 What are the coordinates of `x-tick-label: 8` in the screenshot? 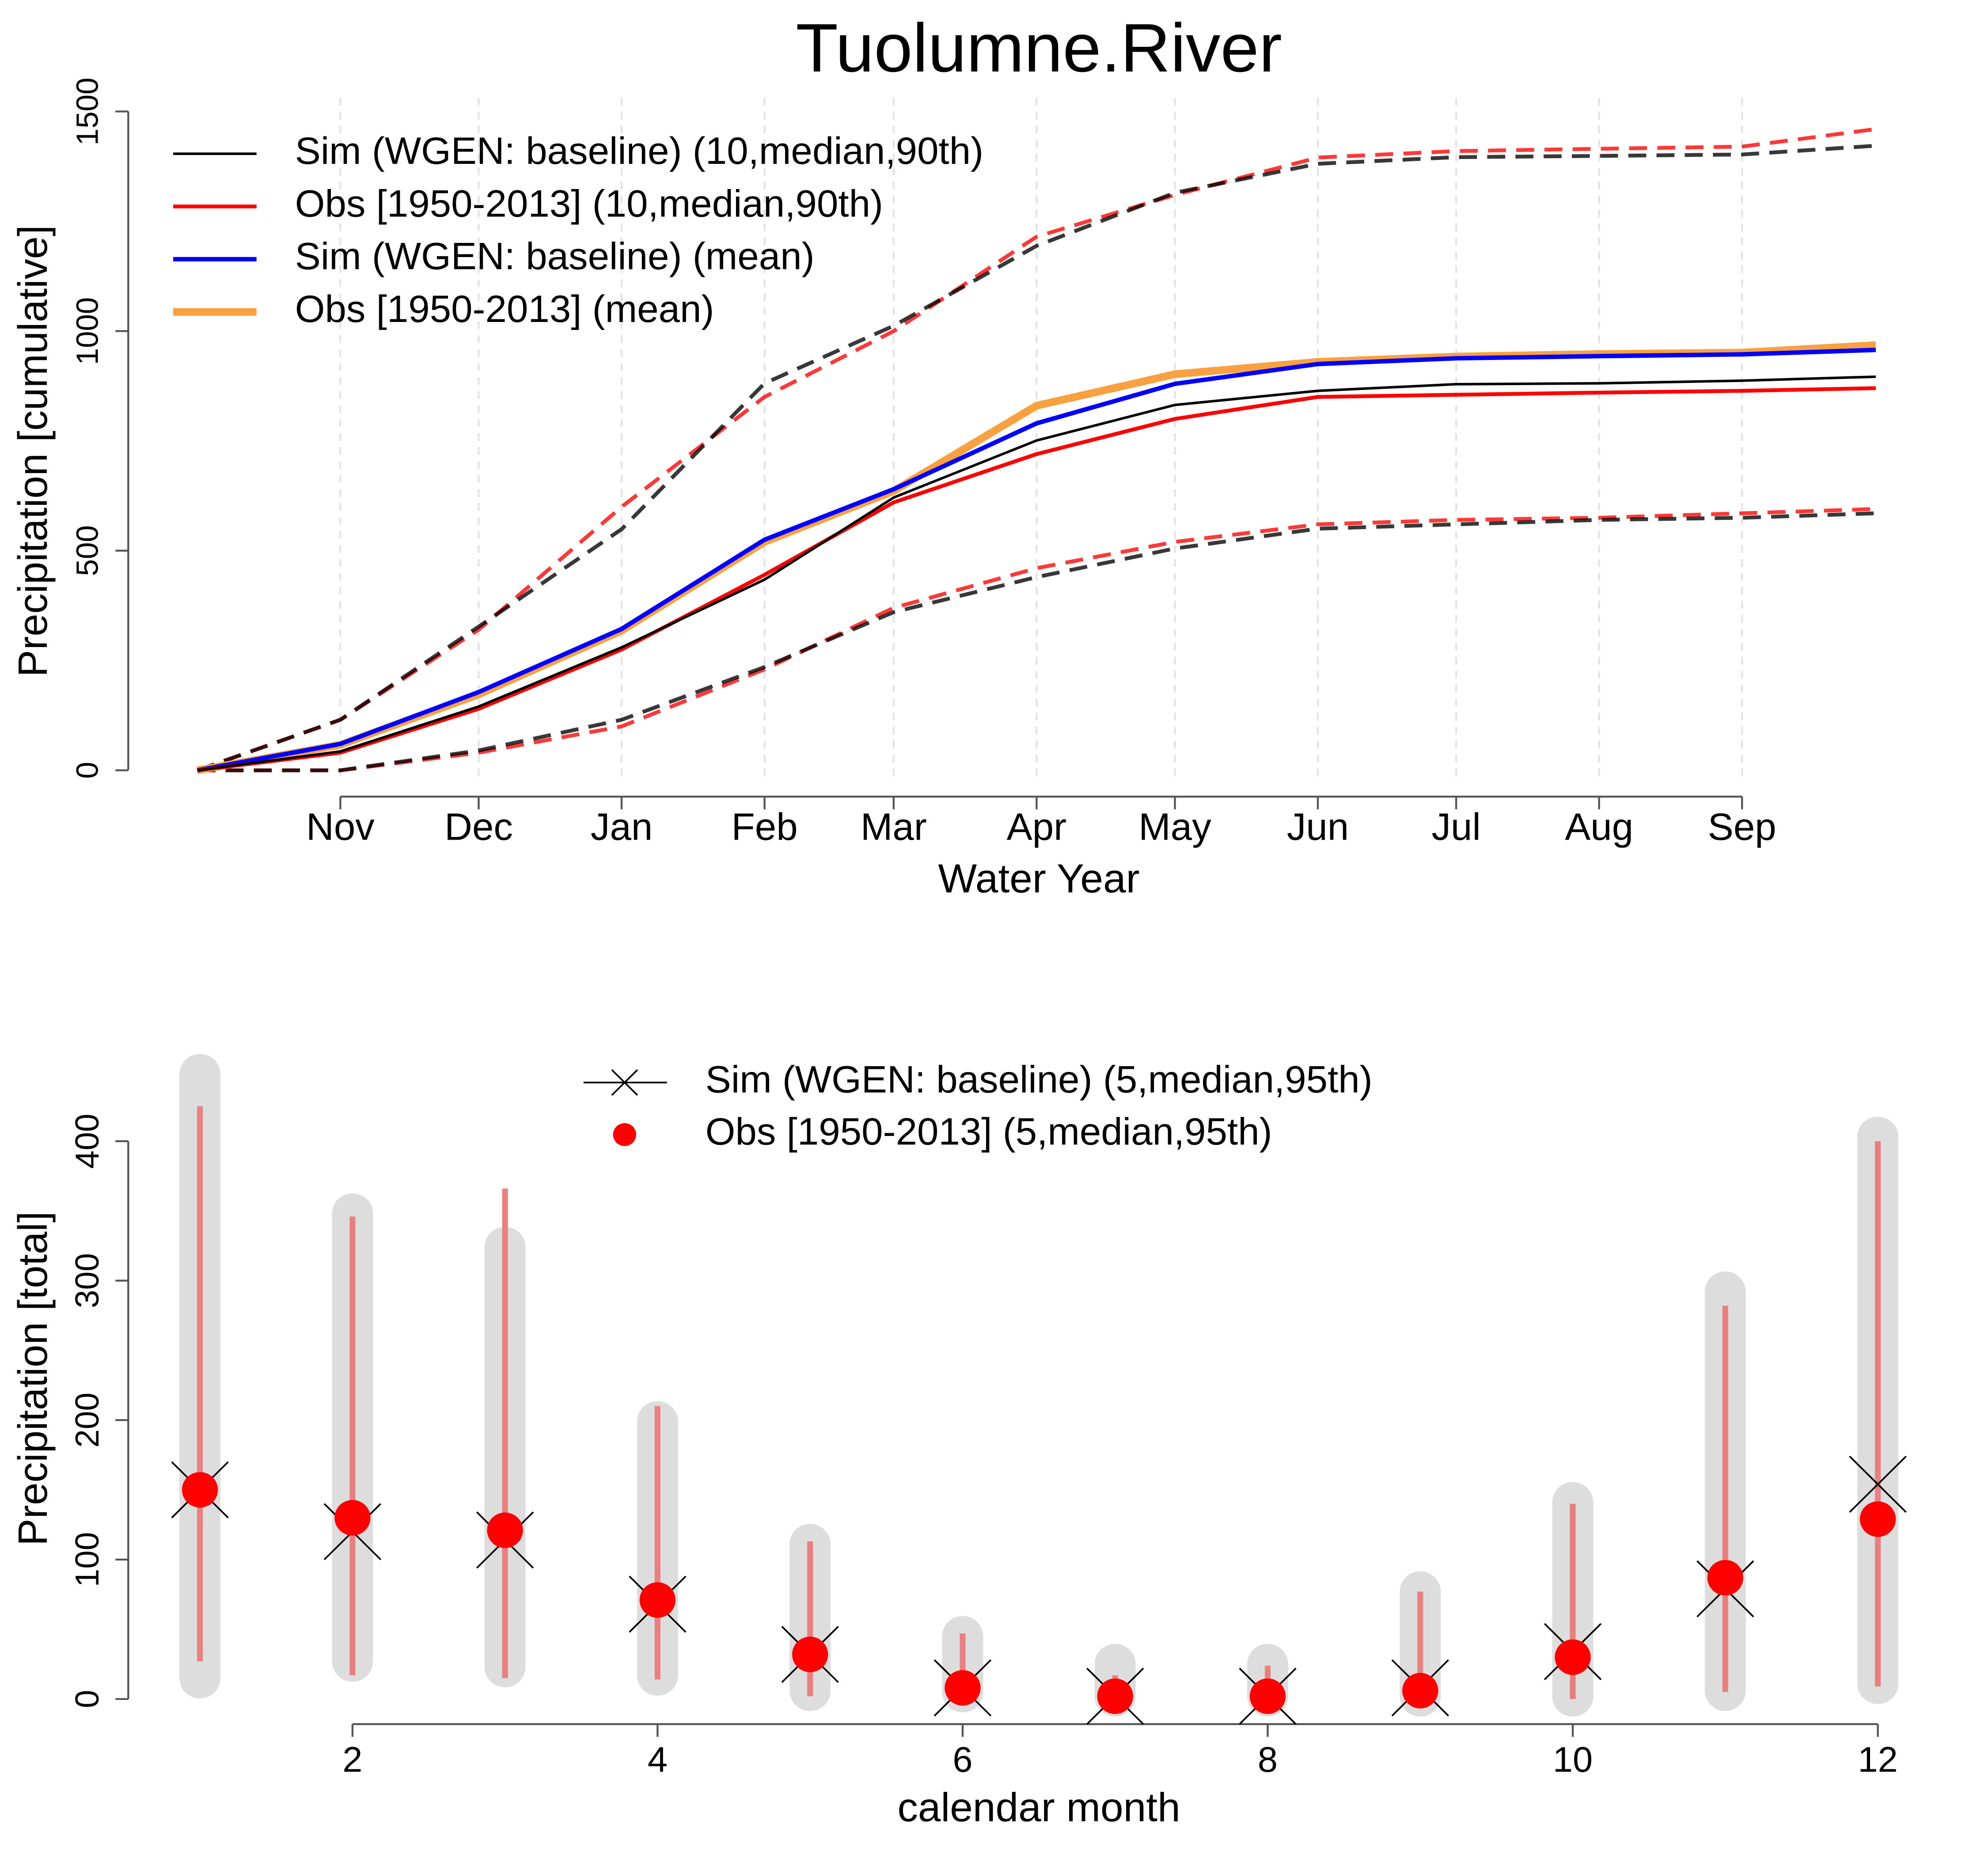 It's located at (1268, 1760).